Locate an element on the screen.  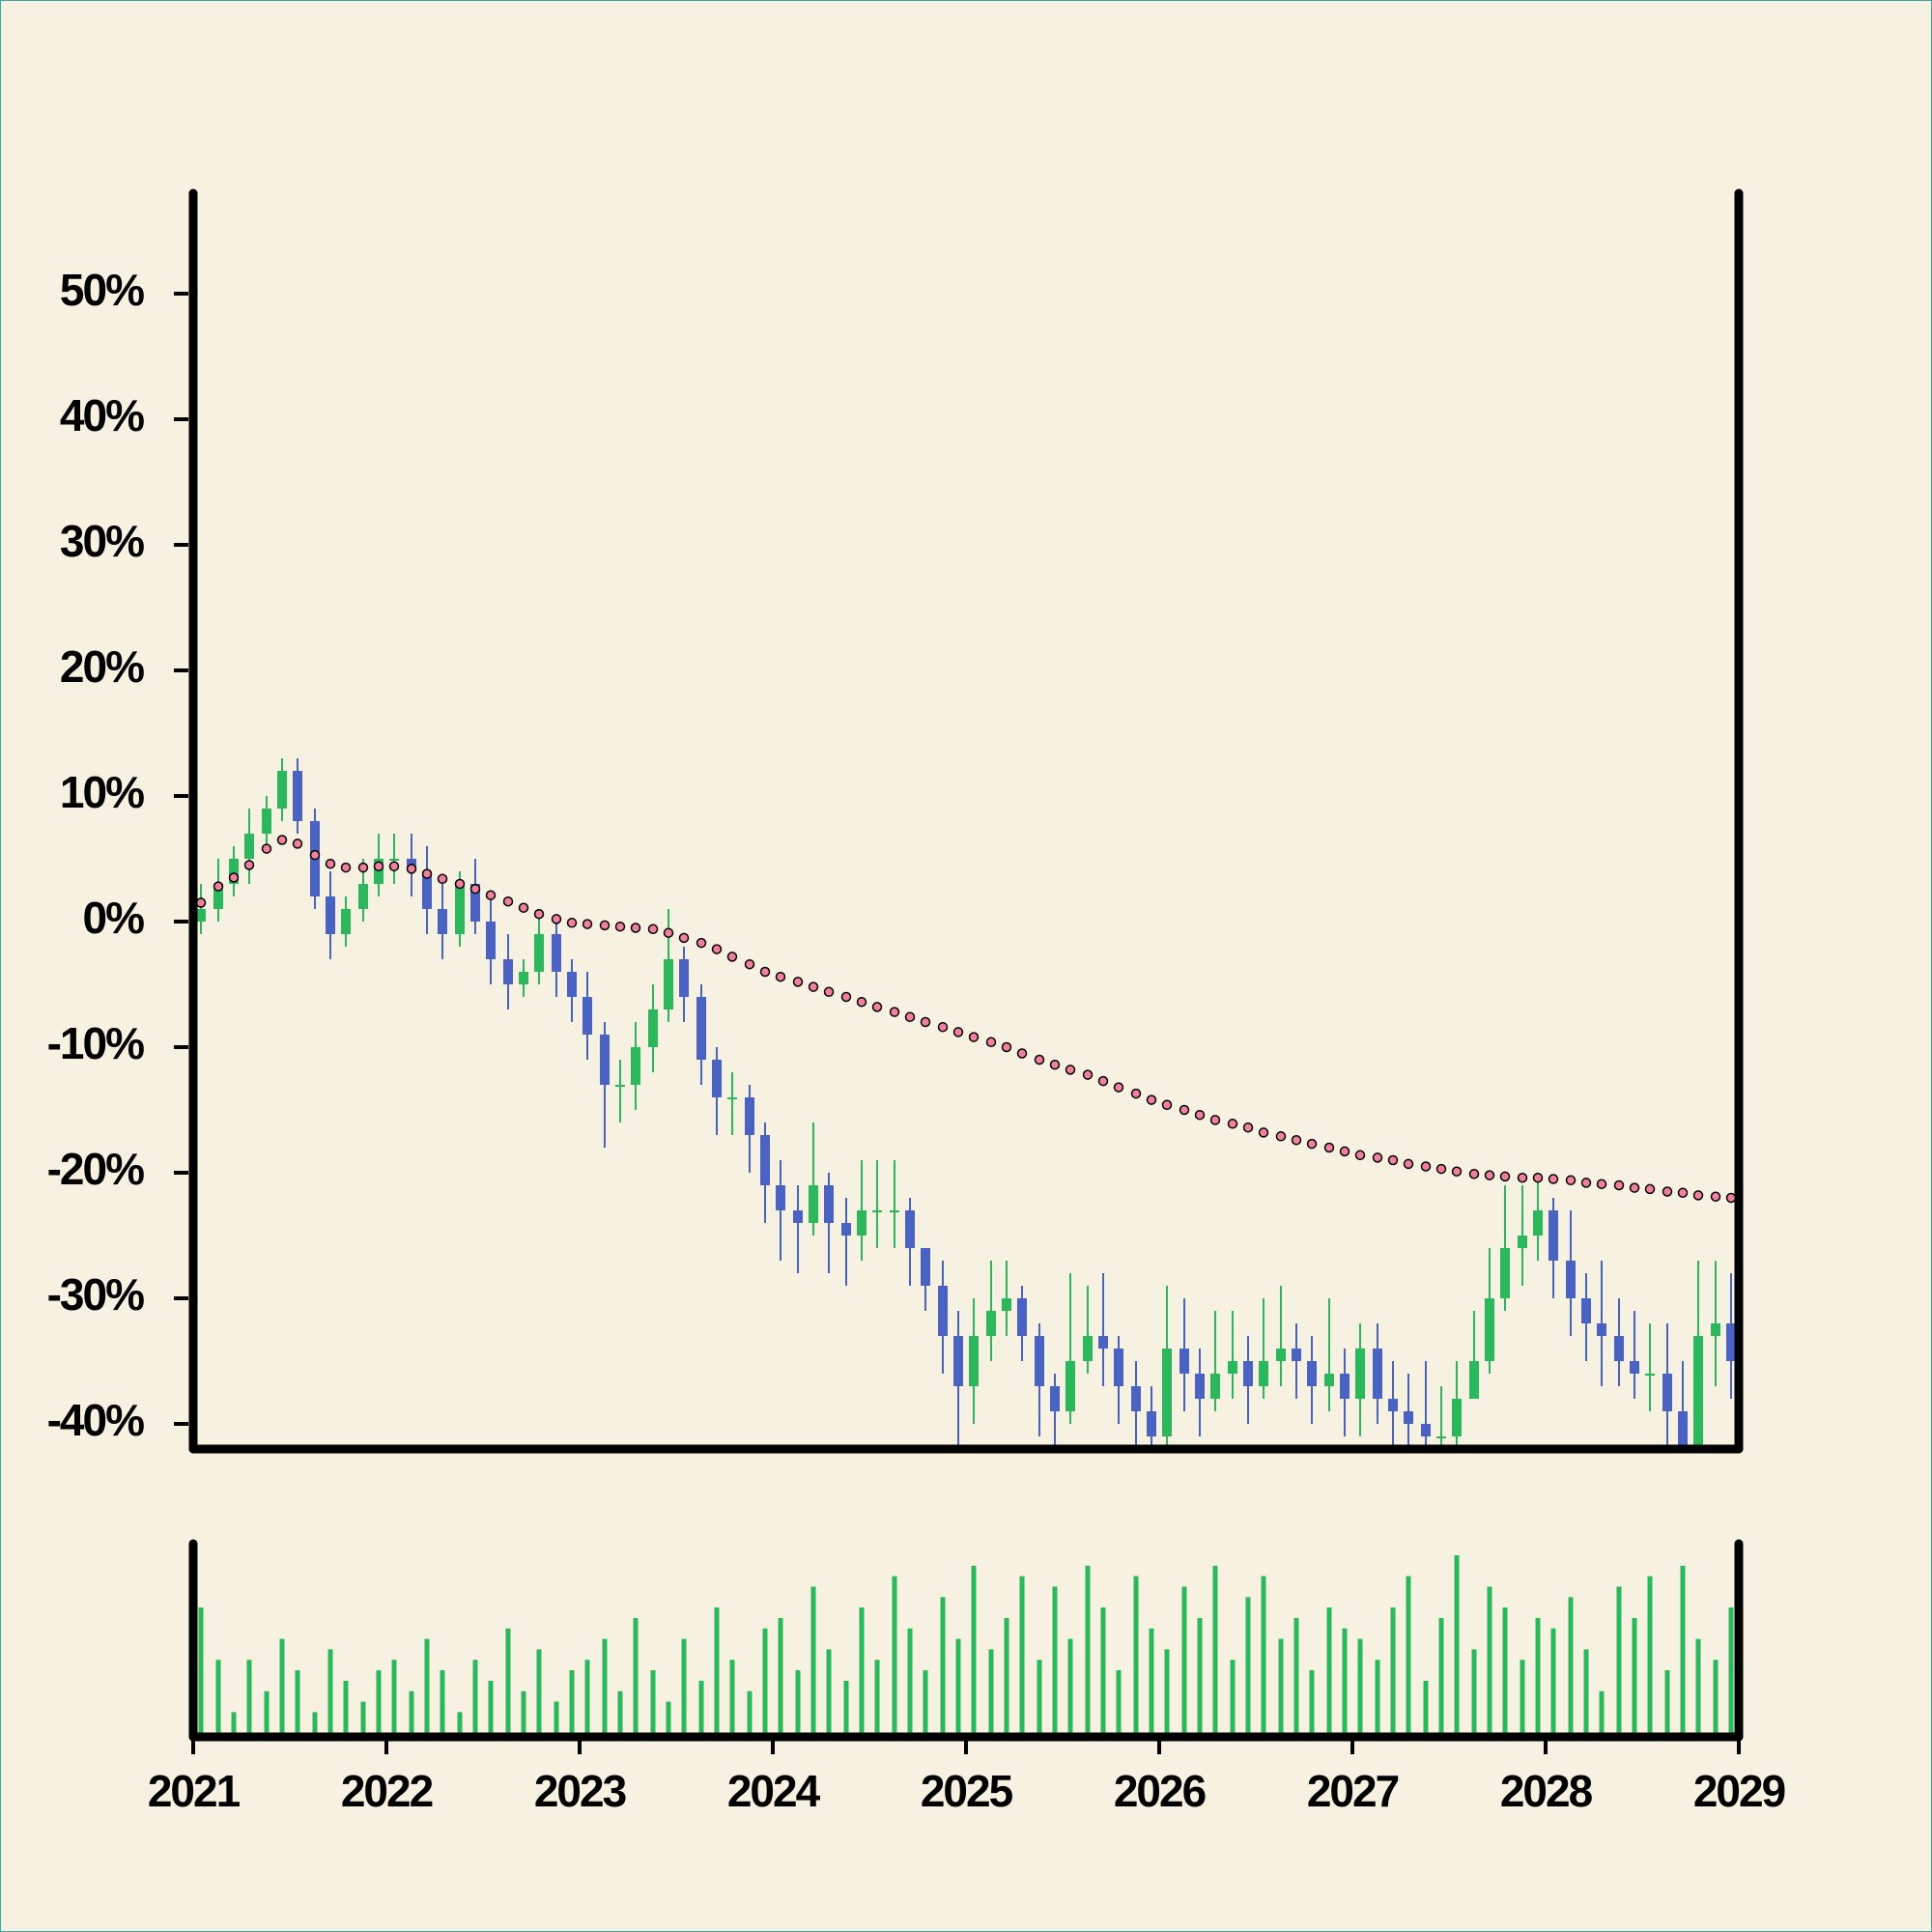
y-tick-label: 20% is located at coordinates (102, 666).